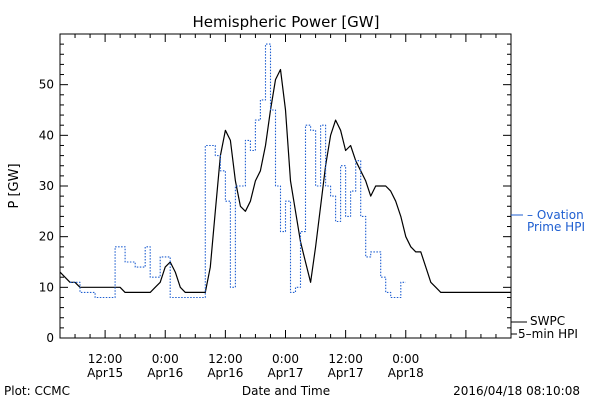 Image resolution: width=600 pixels, height=400 pixels. Describe the element at coordinates (46, 85) in the screenshot. I see `y-tick-label: 50` at that location.